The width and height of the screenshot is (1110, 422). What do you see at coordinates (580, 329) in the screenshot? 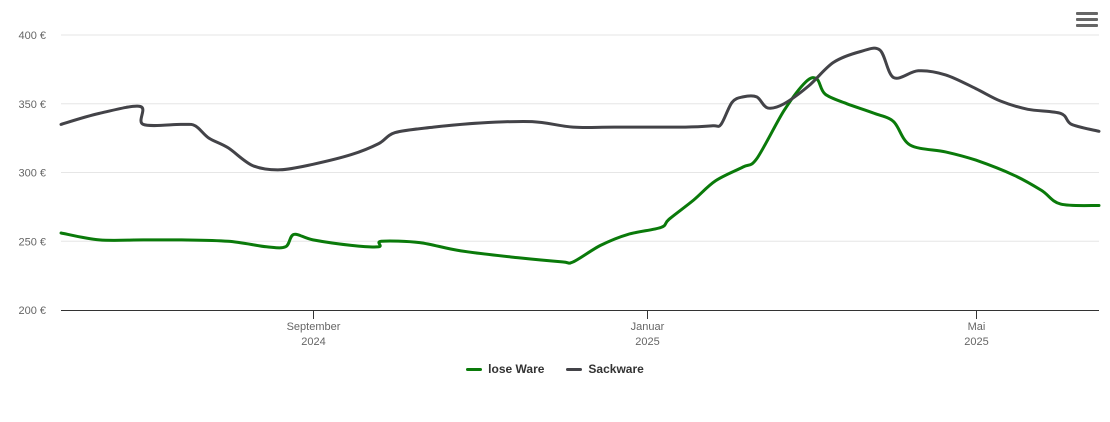
I see `x-axis: September 2024 Januar 2025 Mai 2025` at bounding box center [580, 329].